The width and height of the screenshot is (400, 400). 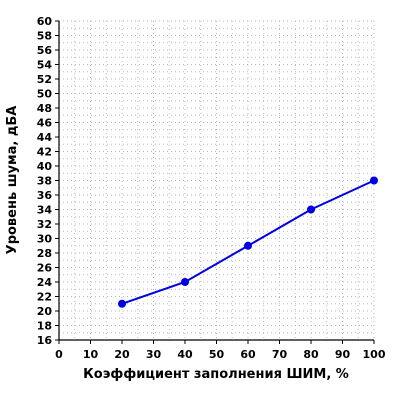 I want to click on y-tick-label: 30, so click(x=45, y=239).